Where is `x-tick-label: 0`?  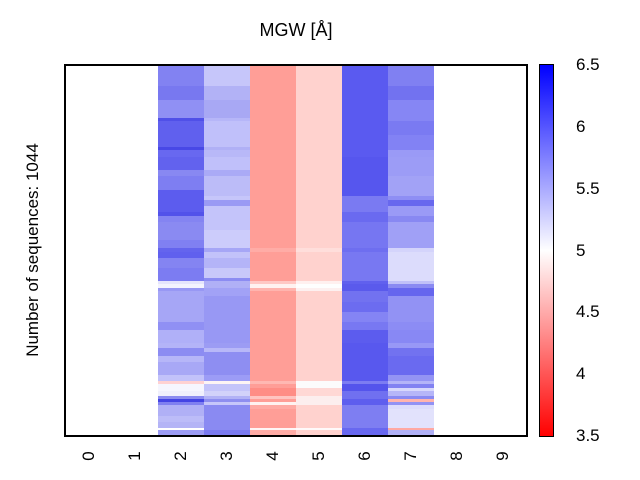 x-tick-label: 0 is located at coordinates (88, 456).